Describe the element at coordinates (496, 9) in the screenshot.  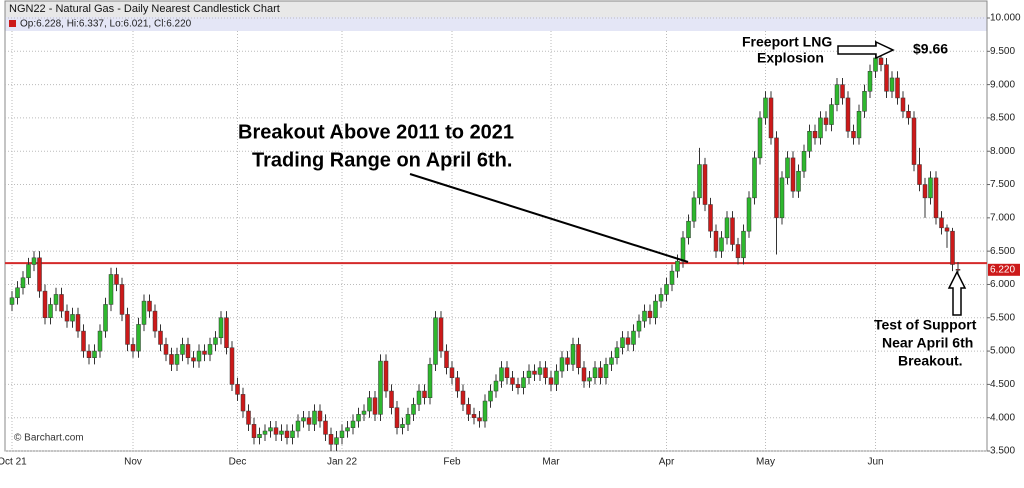
I see `title-bar` at that location.